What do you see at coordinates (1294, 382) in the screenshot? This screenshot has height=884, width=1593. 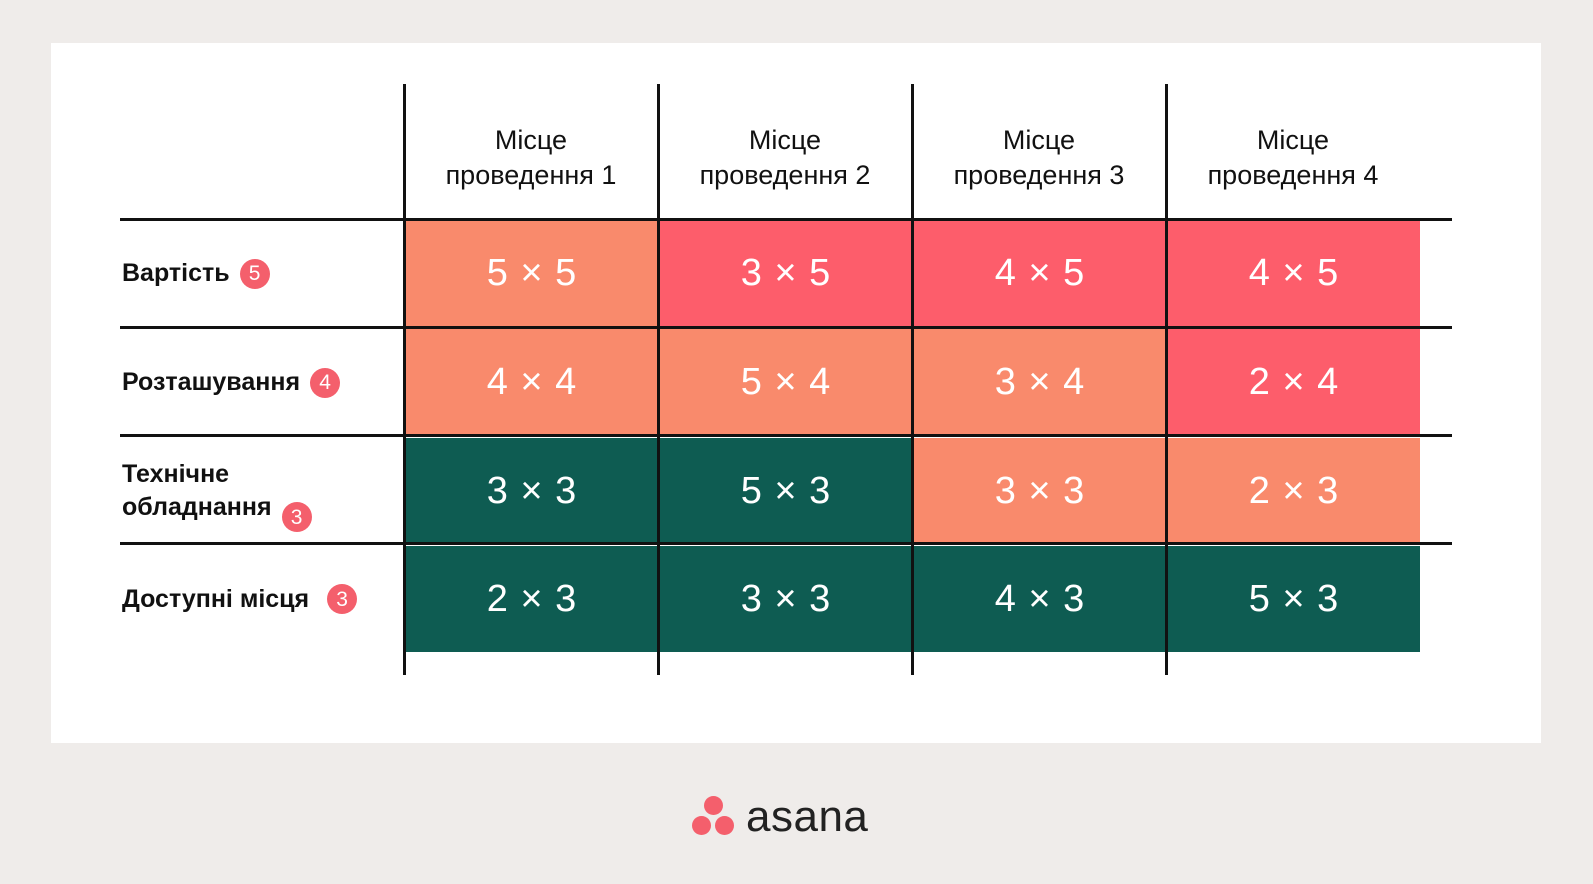 I see `score-cell: 2 × 4` at bounding box center [1294, 382].